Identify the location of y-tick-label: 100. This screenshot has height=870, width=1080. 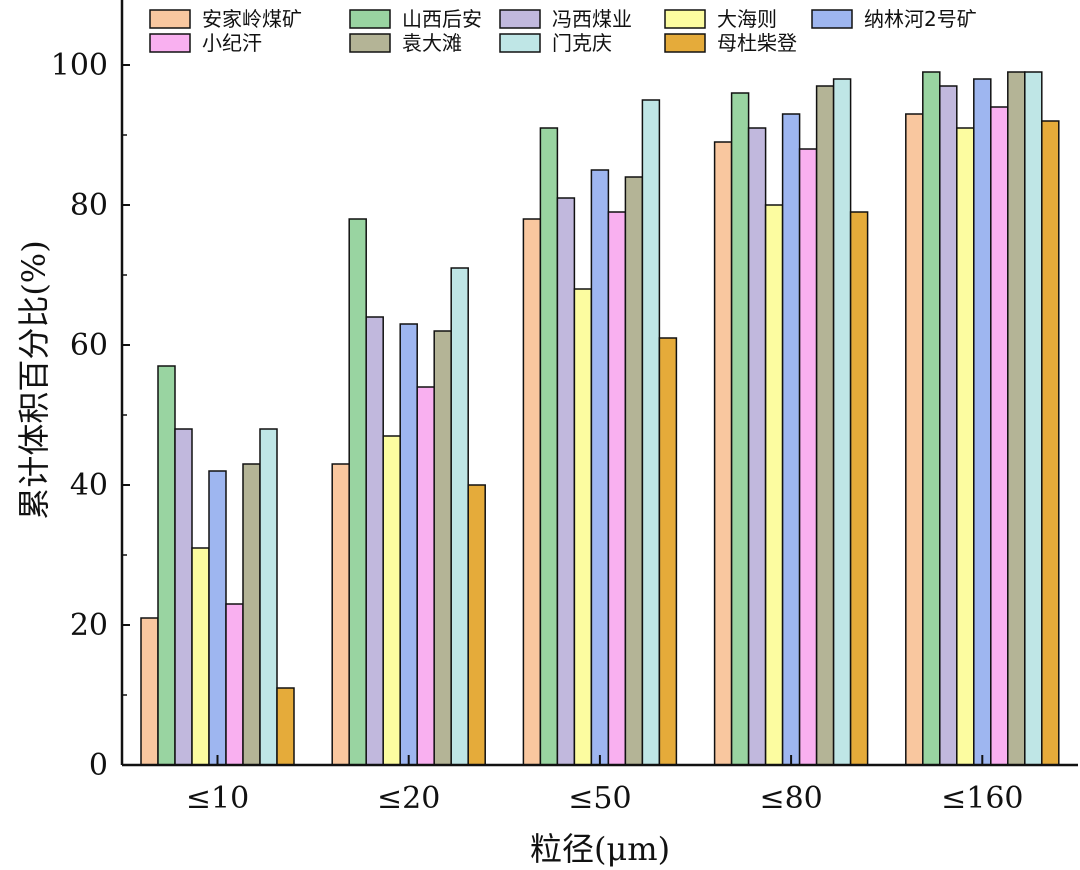
(79, 65).